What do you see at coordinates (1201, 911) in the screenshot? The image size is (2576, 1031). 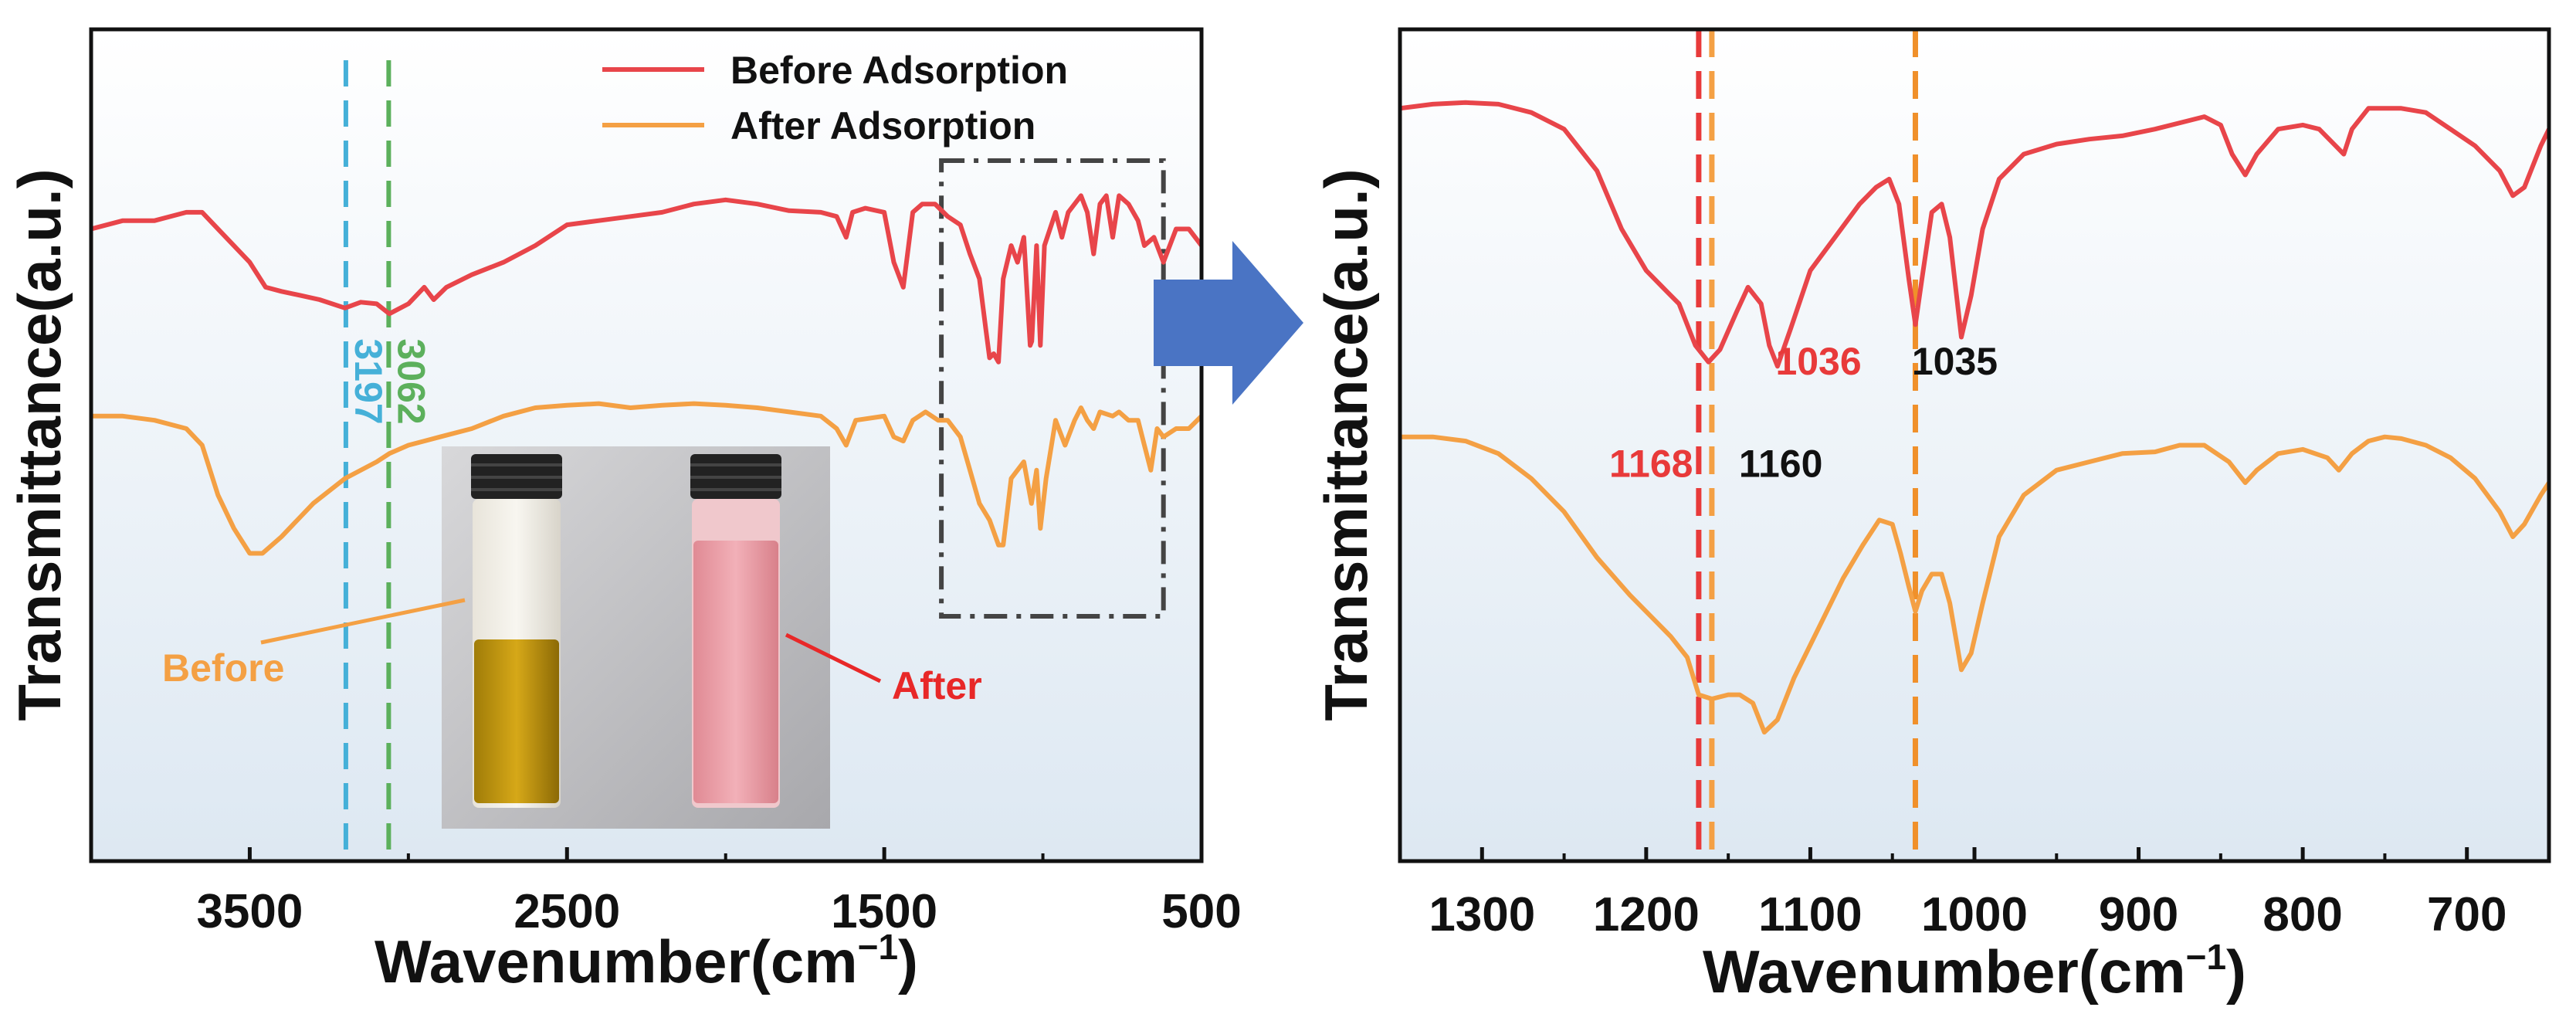 I see `left-x-tick-label: 500` at bounding box center [1201, 911].